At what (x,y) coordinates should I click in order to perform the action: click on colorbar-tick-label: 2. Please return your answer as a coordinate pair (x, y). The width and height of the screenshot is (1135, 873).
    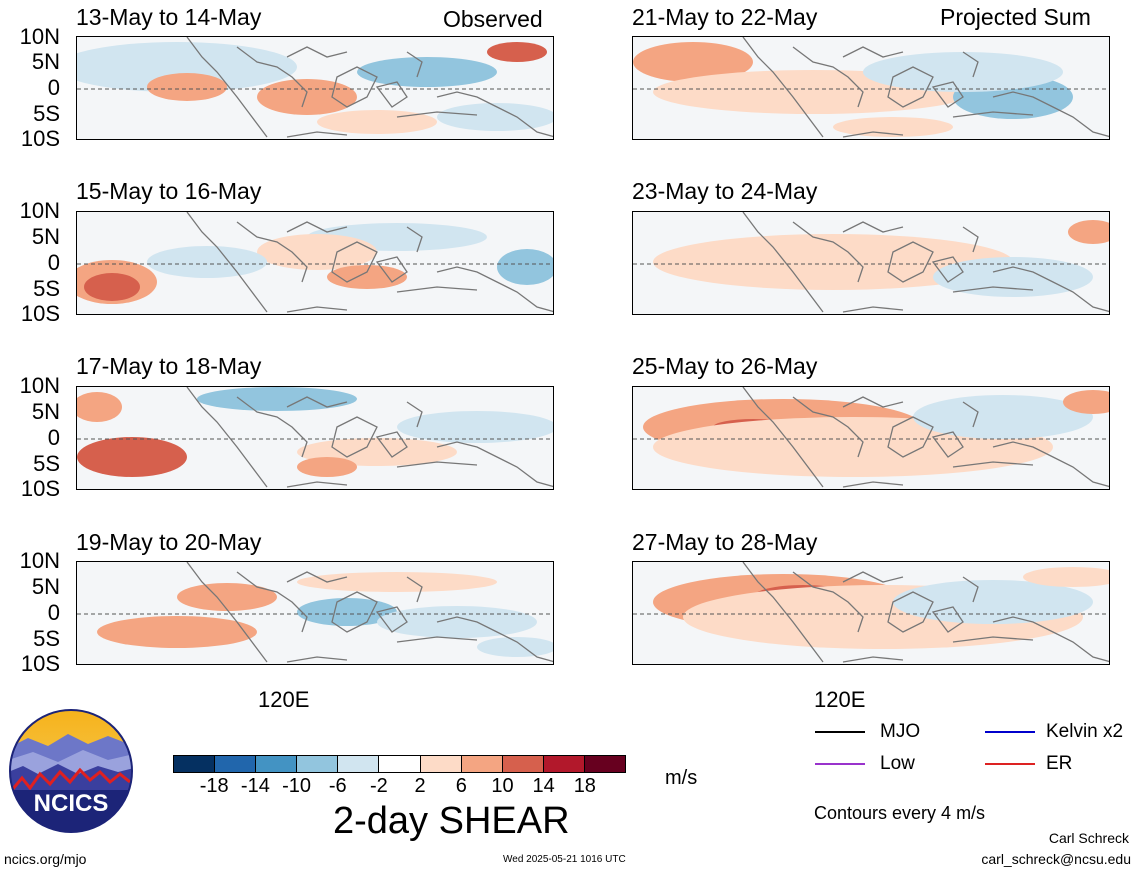
    Looking at the image, I should click on (420, 786).